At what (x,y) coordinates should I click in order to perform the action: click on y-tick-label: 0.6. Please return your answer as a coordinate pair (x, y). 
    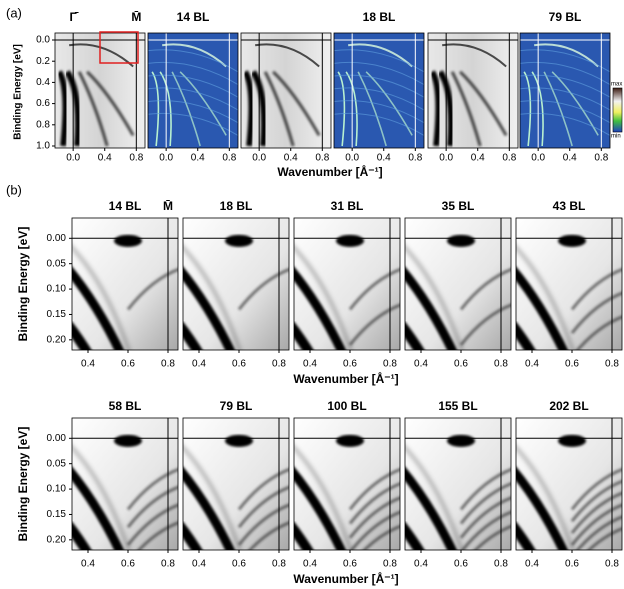
    Looking at the image, I should click on (43, 103).